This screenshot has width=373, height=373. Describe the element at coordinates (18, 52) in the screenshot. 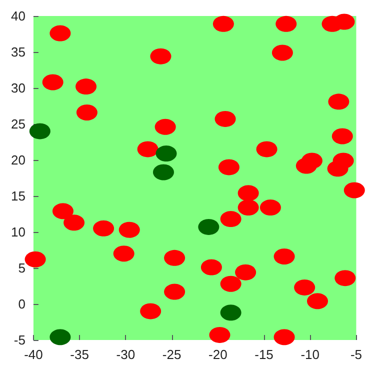

I see `y-tick-label: 35` at that location.